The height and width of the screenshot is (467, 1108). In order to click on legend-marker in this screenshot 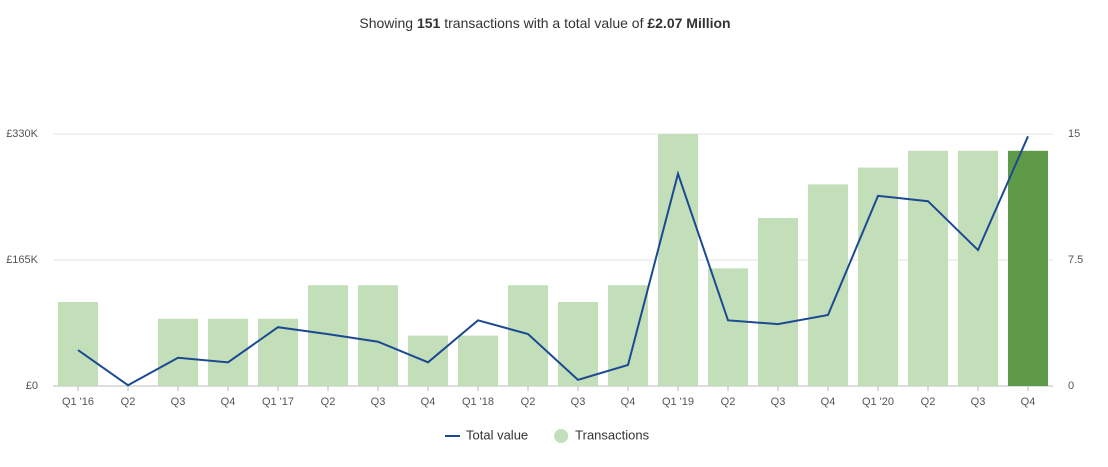, I will do `click(561, 436)`.